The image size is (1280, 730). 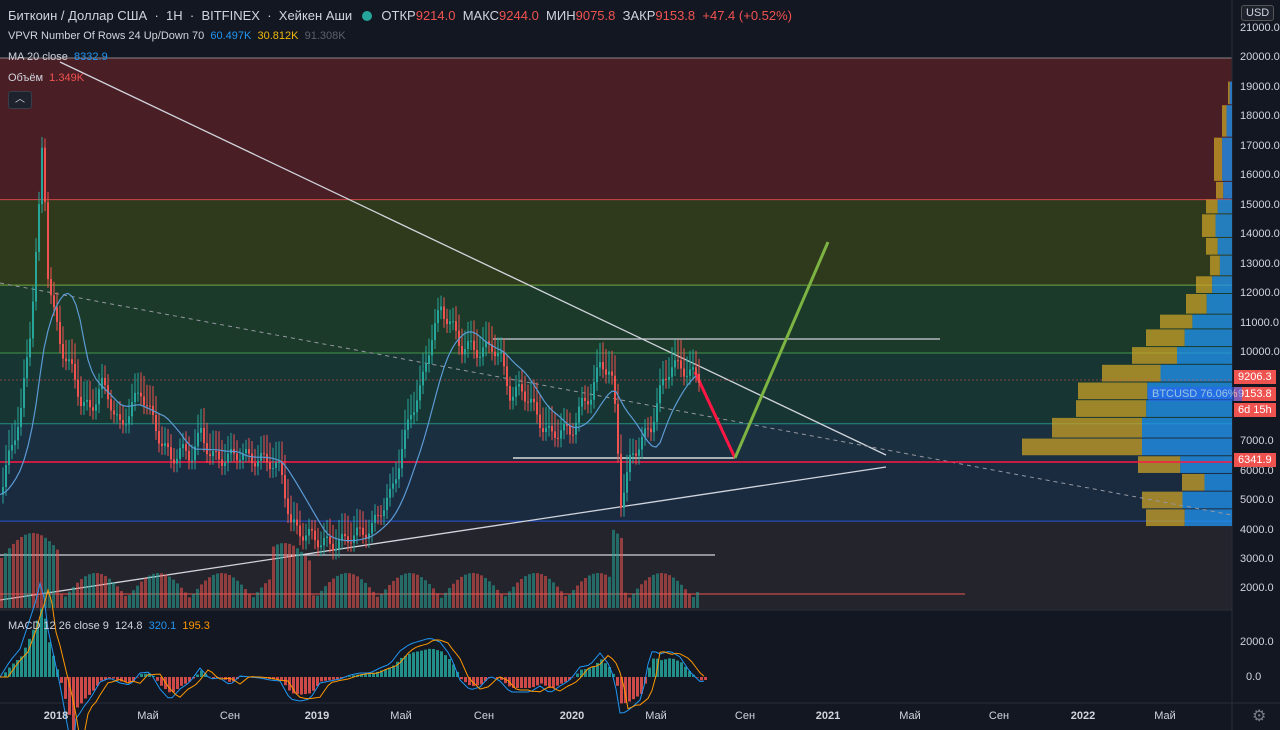 I want to click on currency-button: USD, so click(x=1258, y=13).